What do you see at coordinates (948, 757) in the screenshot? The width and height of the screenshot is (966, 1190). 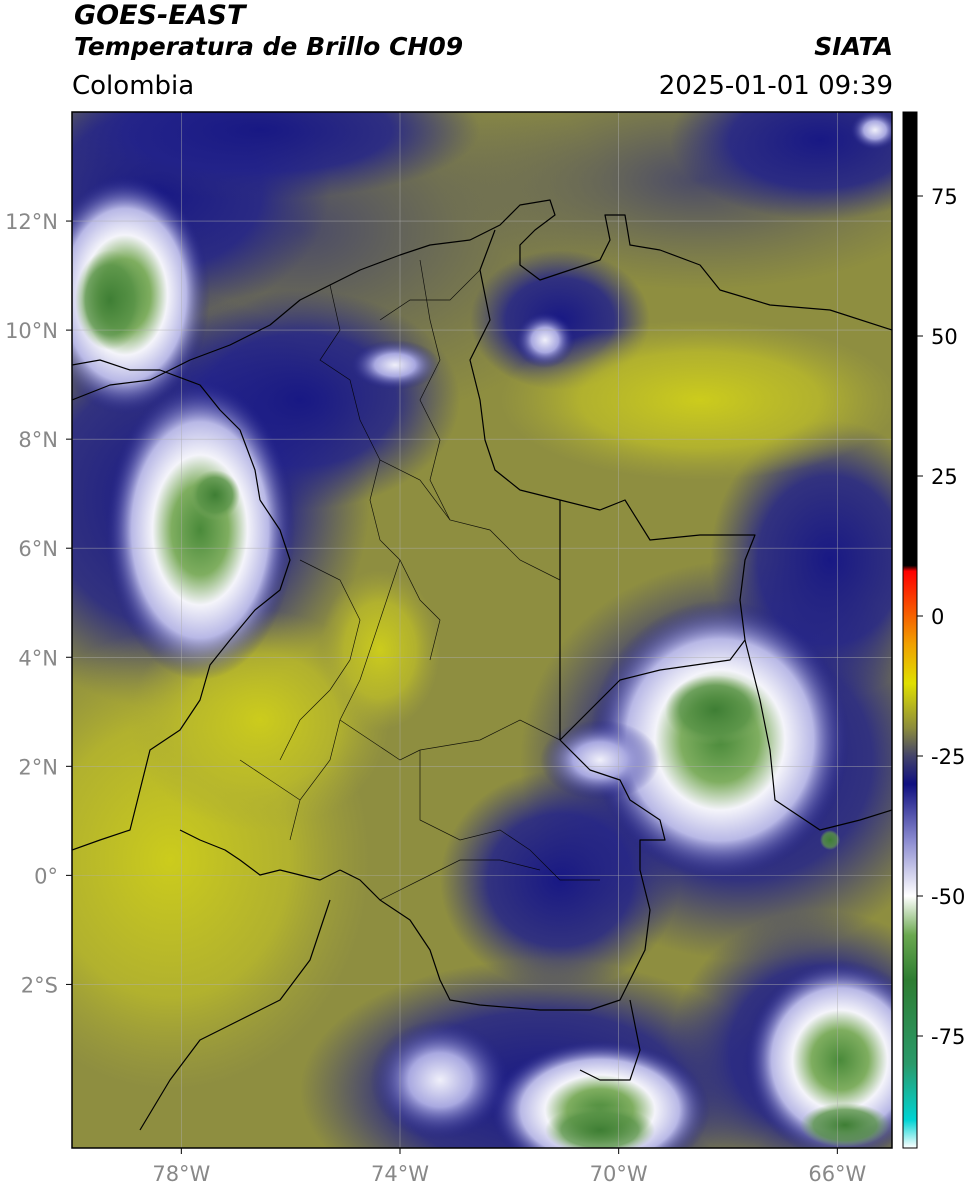 I see `colorbar-tick-label: -25` at bounding box center [948, 757].